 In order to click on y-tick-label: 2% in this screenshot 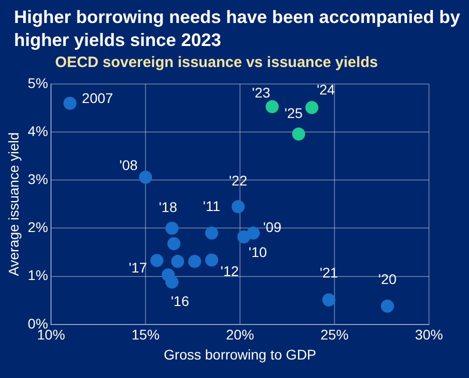, I will do `click(38, 227)`.